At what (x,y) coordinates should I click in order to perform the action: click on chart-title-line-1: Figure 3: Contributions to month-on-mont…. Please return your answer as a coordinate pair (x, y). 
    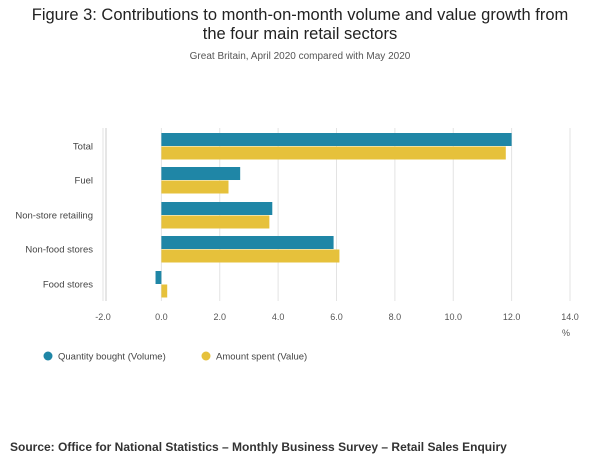
    Looking at the image, I should click on (300, 15).